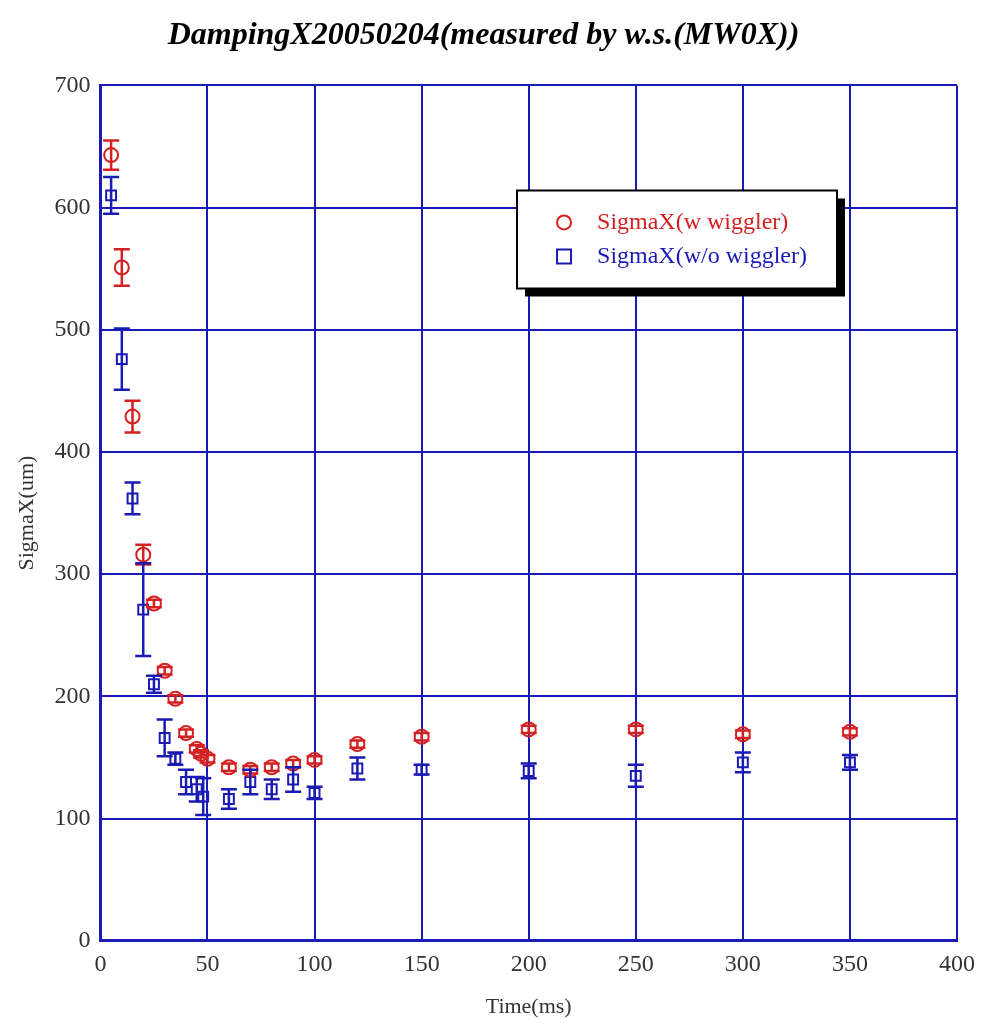 The width and height of the screenshot is (992, 1029). What do you see at coordinates (25, 513) in the screenshot?
I see `y-axis-title: SigmaX(um)` at bounding box center [25, 513].